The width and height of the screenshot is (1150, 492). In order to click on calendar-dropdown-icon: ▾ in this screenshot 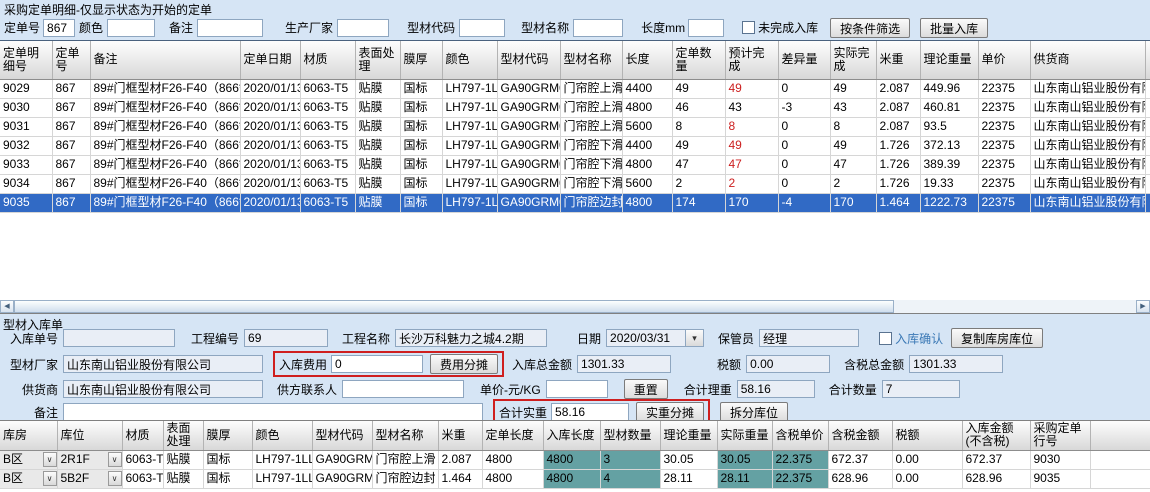, I will do `click(695, 338)`.